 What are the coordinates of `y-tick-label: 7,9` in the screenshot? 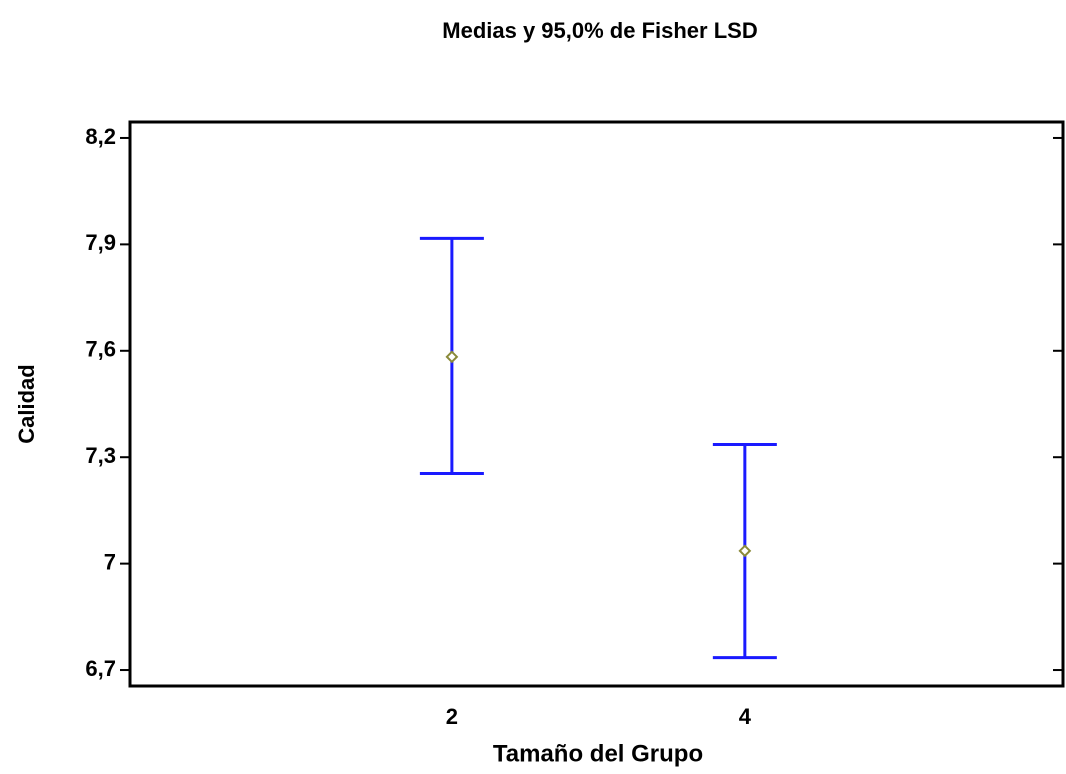 It's located at (100, 242).